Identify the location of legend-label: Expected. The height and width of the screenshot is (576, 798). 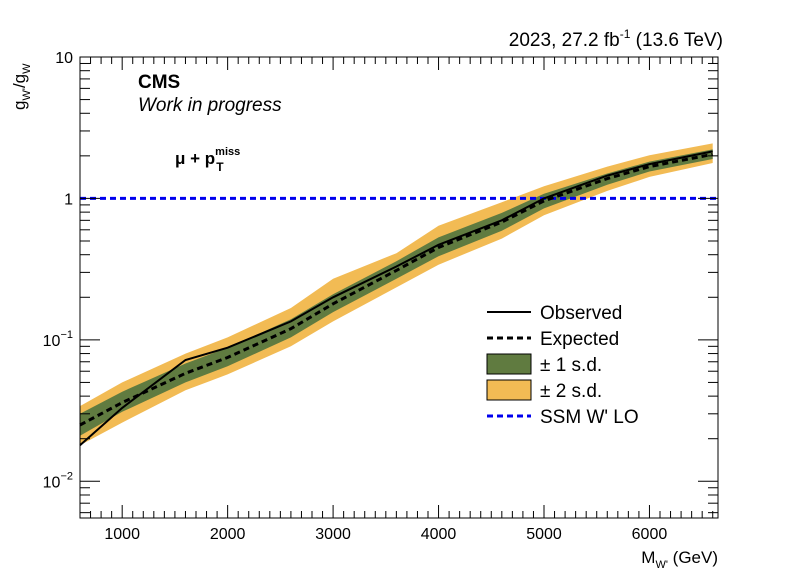
(579, 339).